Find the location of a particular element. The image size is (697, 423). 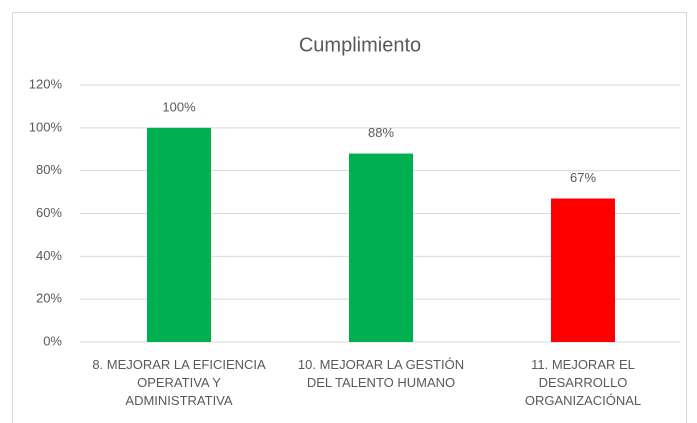

data-label: 100% is located at coordinates (179, 106).